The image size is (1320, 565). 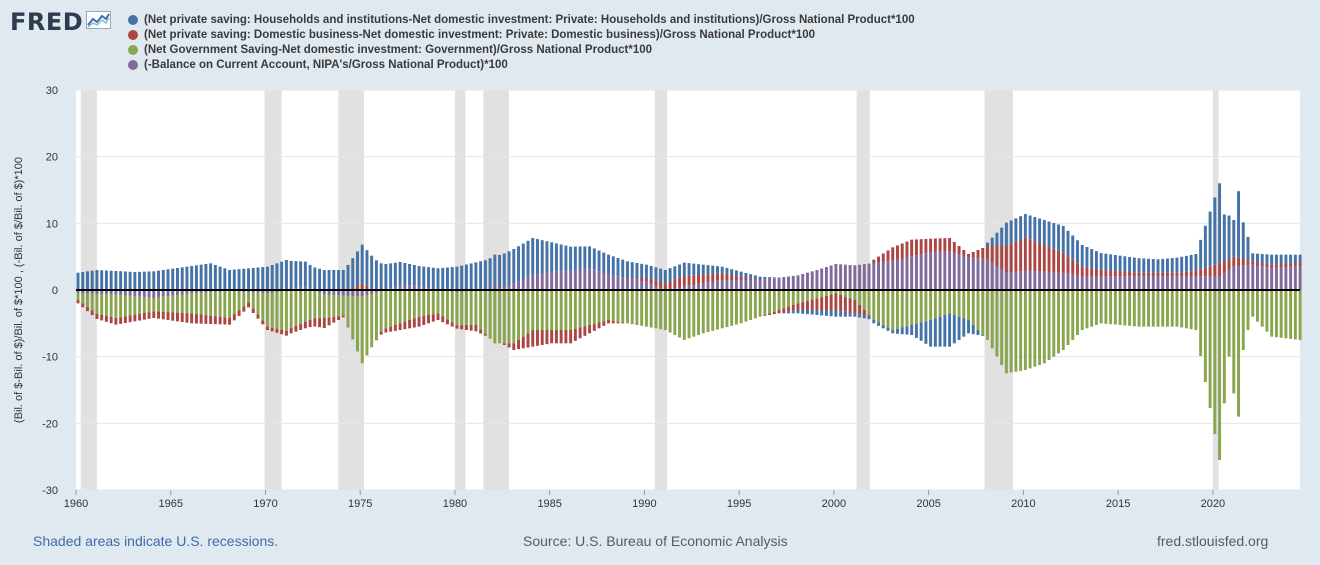 What do you see at coordinates (170, 504) in the screenshot?
I see `x-tick-label: 1965` at bounding box center [170, 504].